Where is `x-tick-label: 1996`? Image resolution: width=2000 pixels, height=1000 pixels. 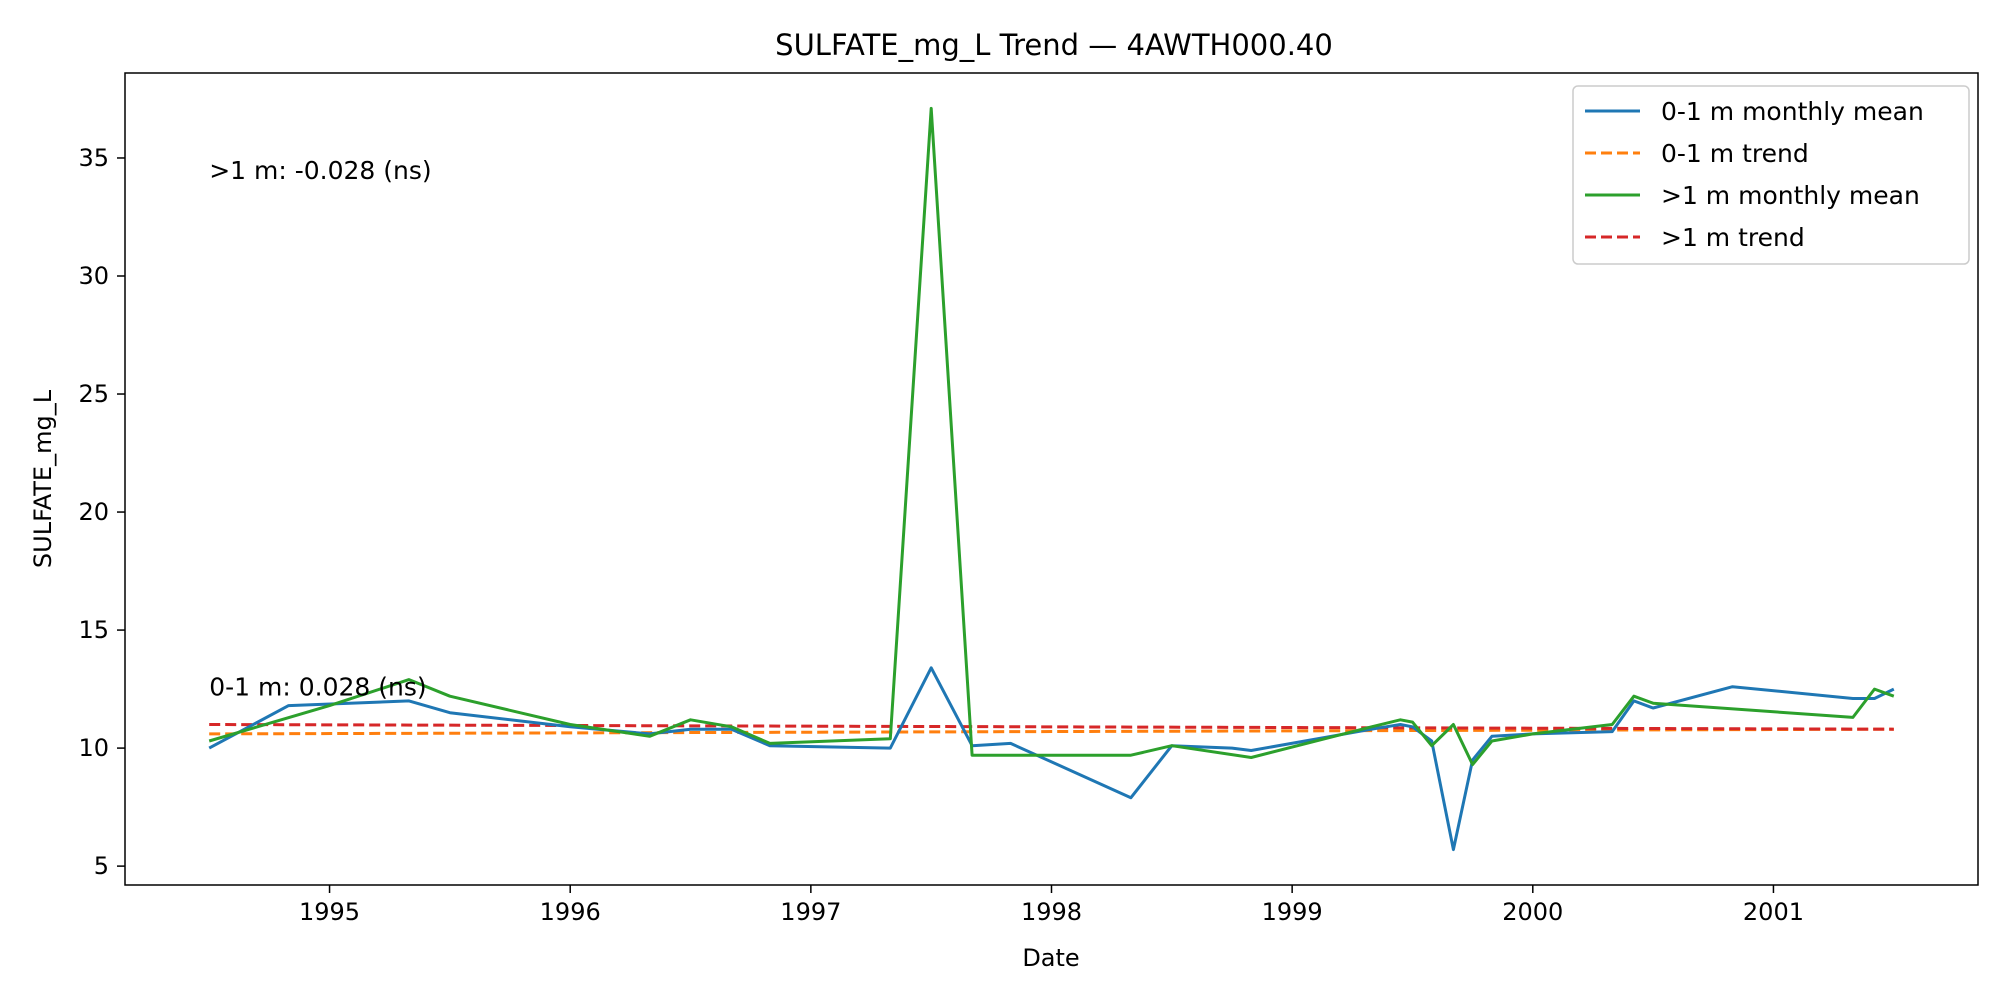
x-tick-label: 1996 is located at coordinates (570, 912).